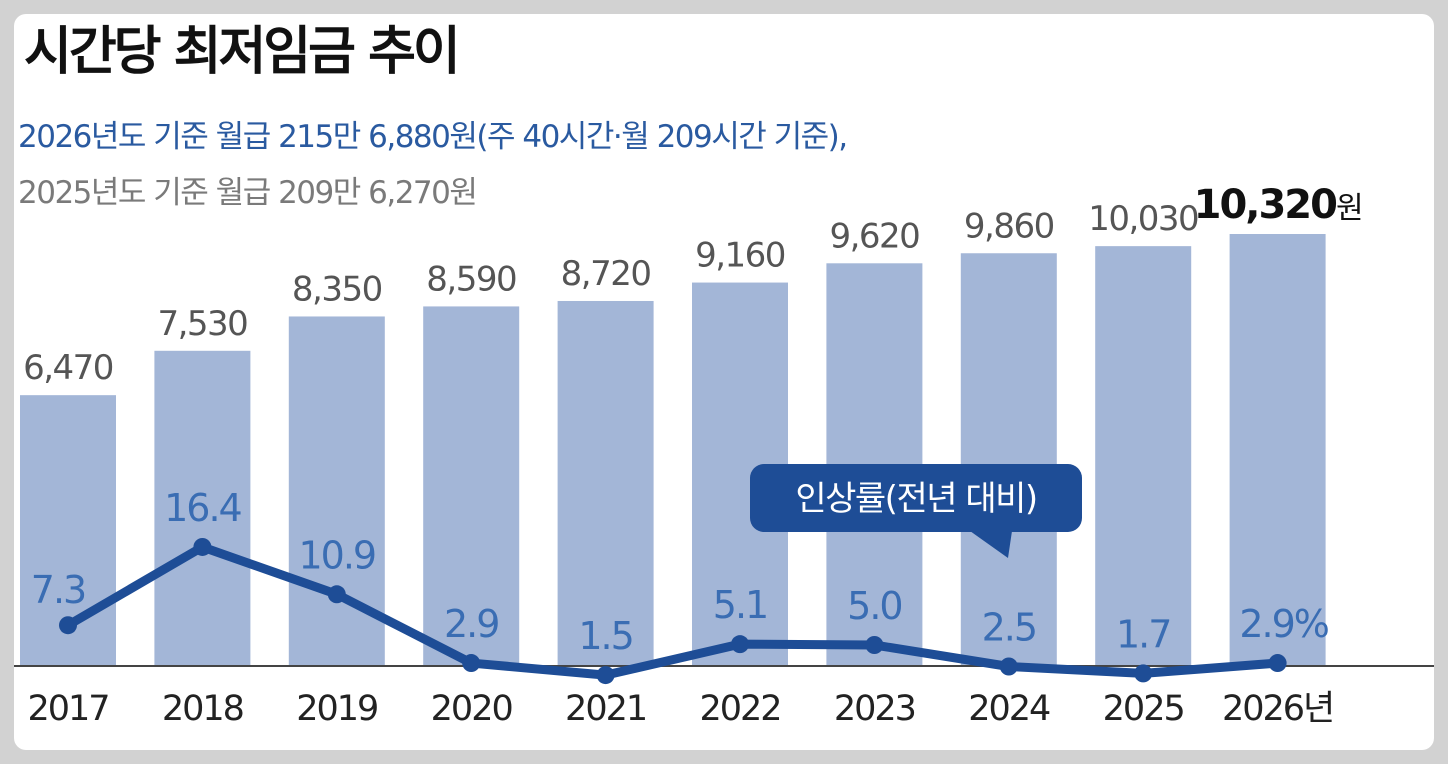 Image resolution: width=1448 pixels, height=764 pixels. What do you see at coordinates (202, 324) in the screenshot?
I see `value-label-2018: 7,530` at bounding box center [202, 324].